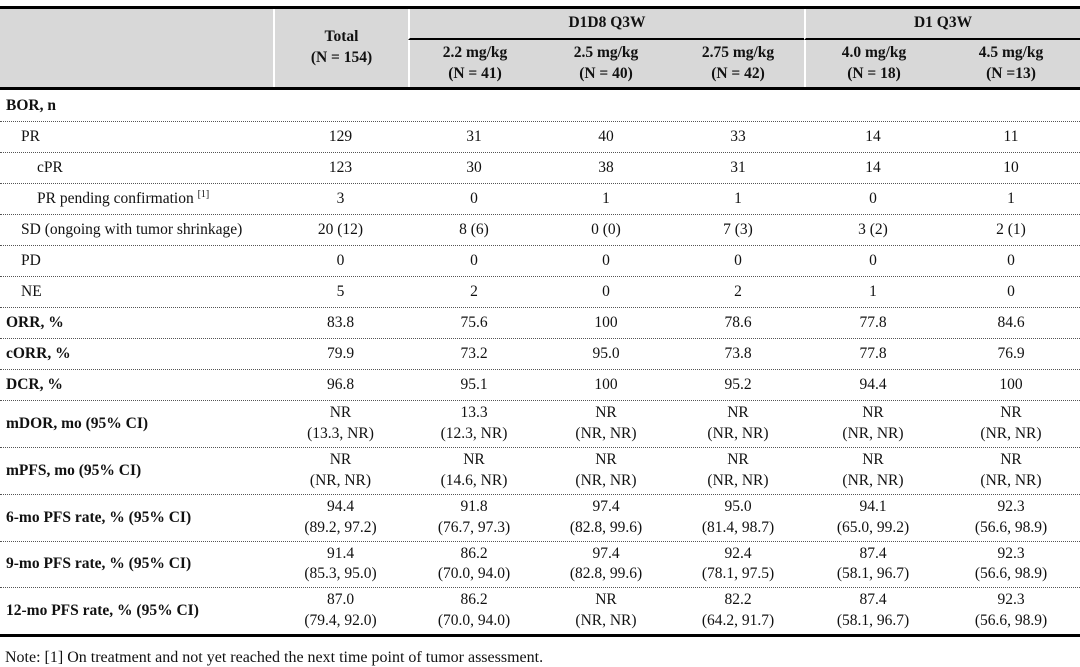 The height and width of the screenshot is (667, 1080). What do you see at coordinates (606, 167) in the screenshot?
I see `table-cell: 38` at bounding box center [606, 167].